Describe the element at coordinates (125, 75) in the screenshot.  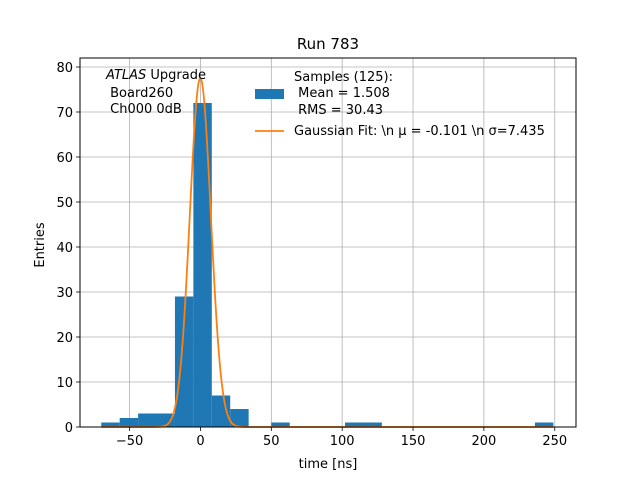
I see `annotation-atlas: ATLAS` at that location.